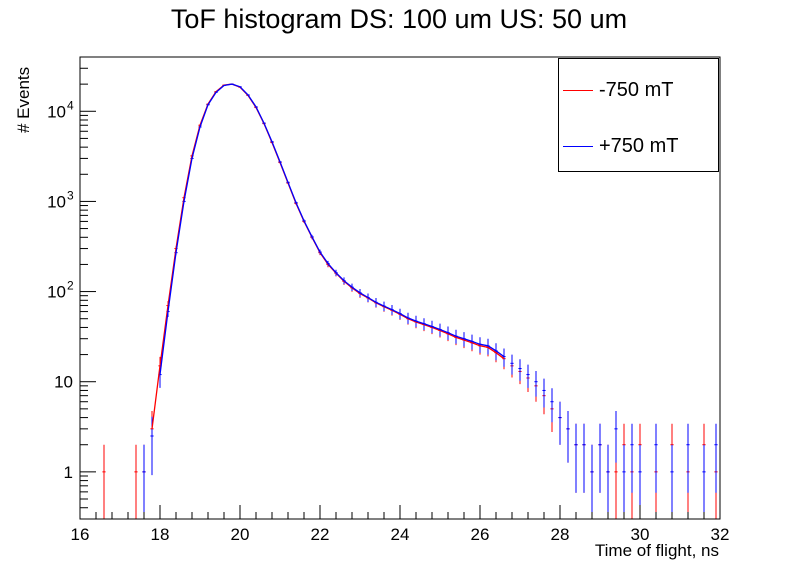 This screenshot has width=798, height=576. Describe the element at coordinates (578, 90) in the screenshot. I see `legend-swatch-red` at that location.